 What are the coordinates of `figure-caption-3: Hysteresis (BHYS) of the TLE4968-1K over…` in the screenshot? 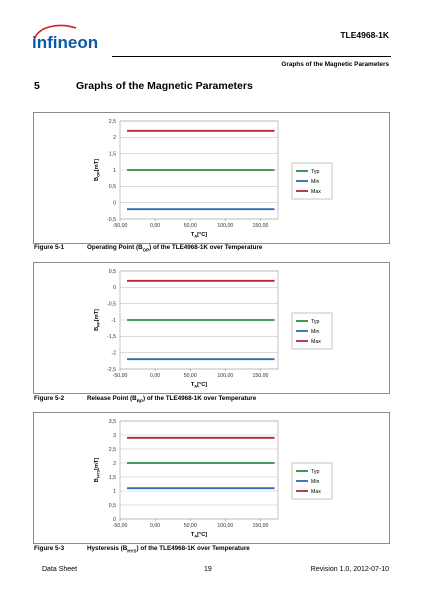 It's located at (168, 549).